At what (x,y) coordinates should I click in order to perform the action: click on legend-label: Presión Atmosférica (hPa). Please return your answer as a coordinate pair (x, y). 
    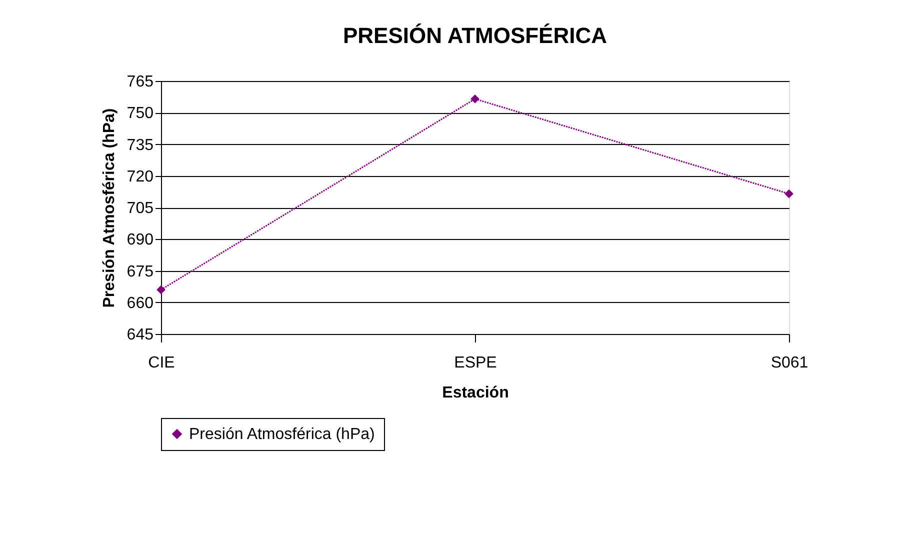
    Looking at the image, I should click on (282, 434).